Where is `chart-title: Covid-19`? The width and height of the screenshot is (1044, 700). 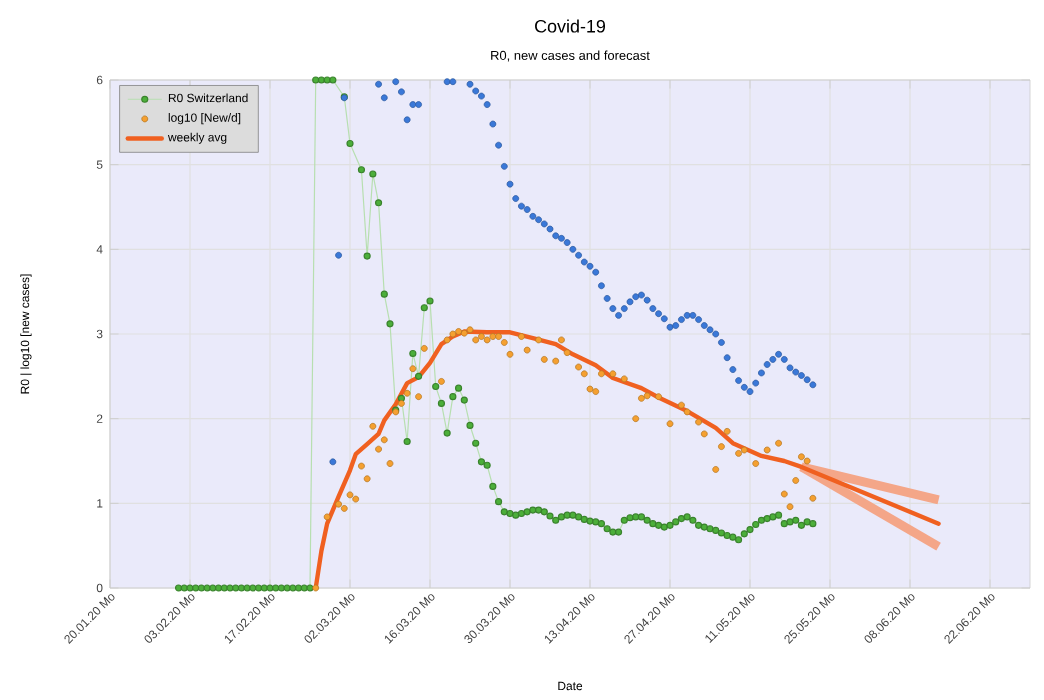 chart-title: Covid-19 is located at coordinates (570, 26).